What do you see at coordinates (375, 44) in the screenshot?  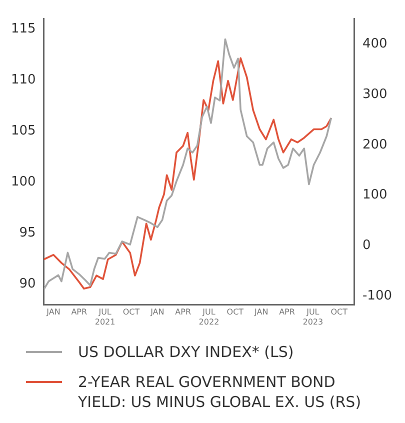 I see `y2-tick-label: 400` at bounding box center [375, 44].